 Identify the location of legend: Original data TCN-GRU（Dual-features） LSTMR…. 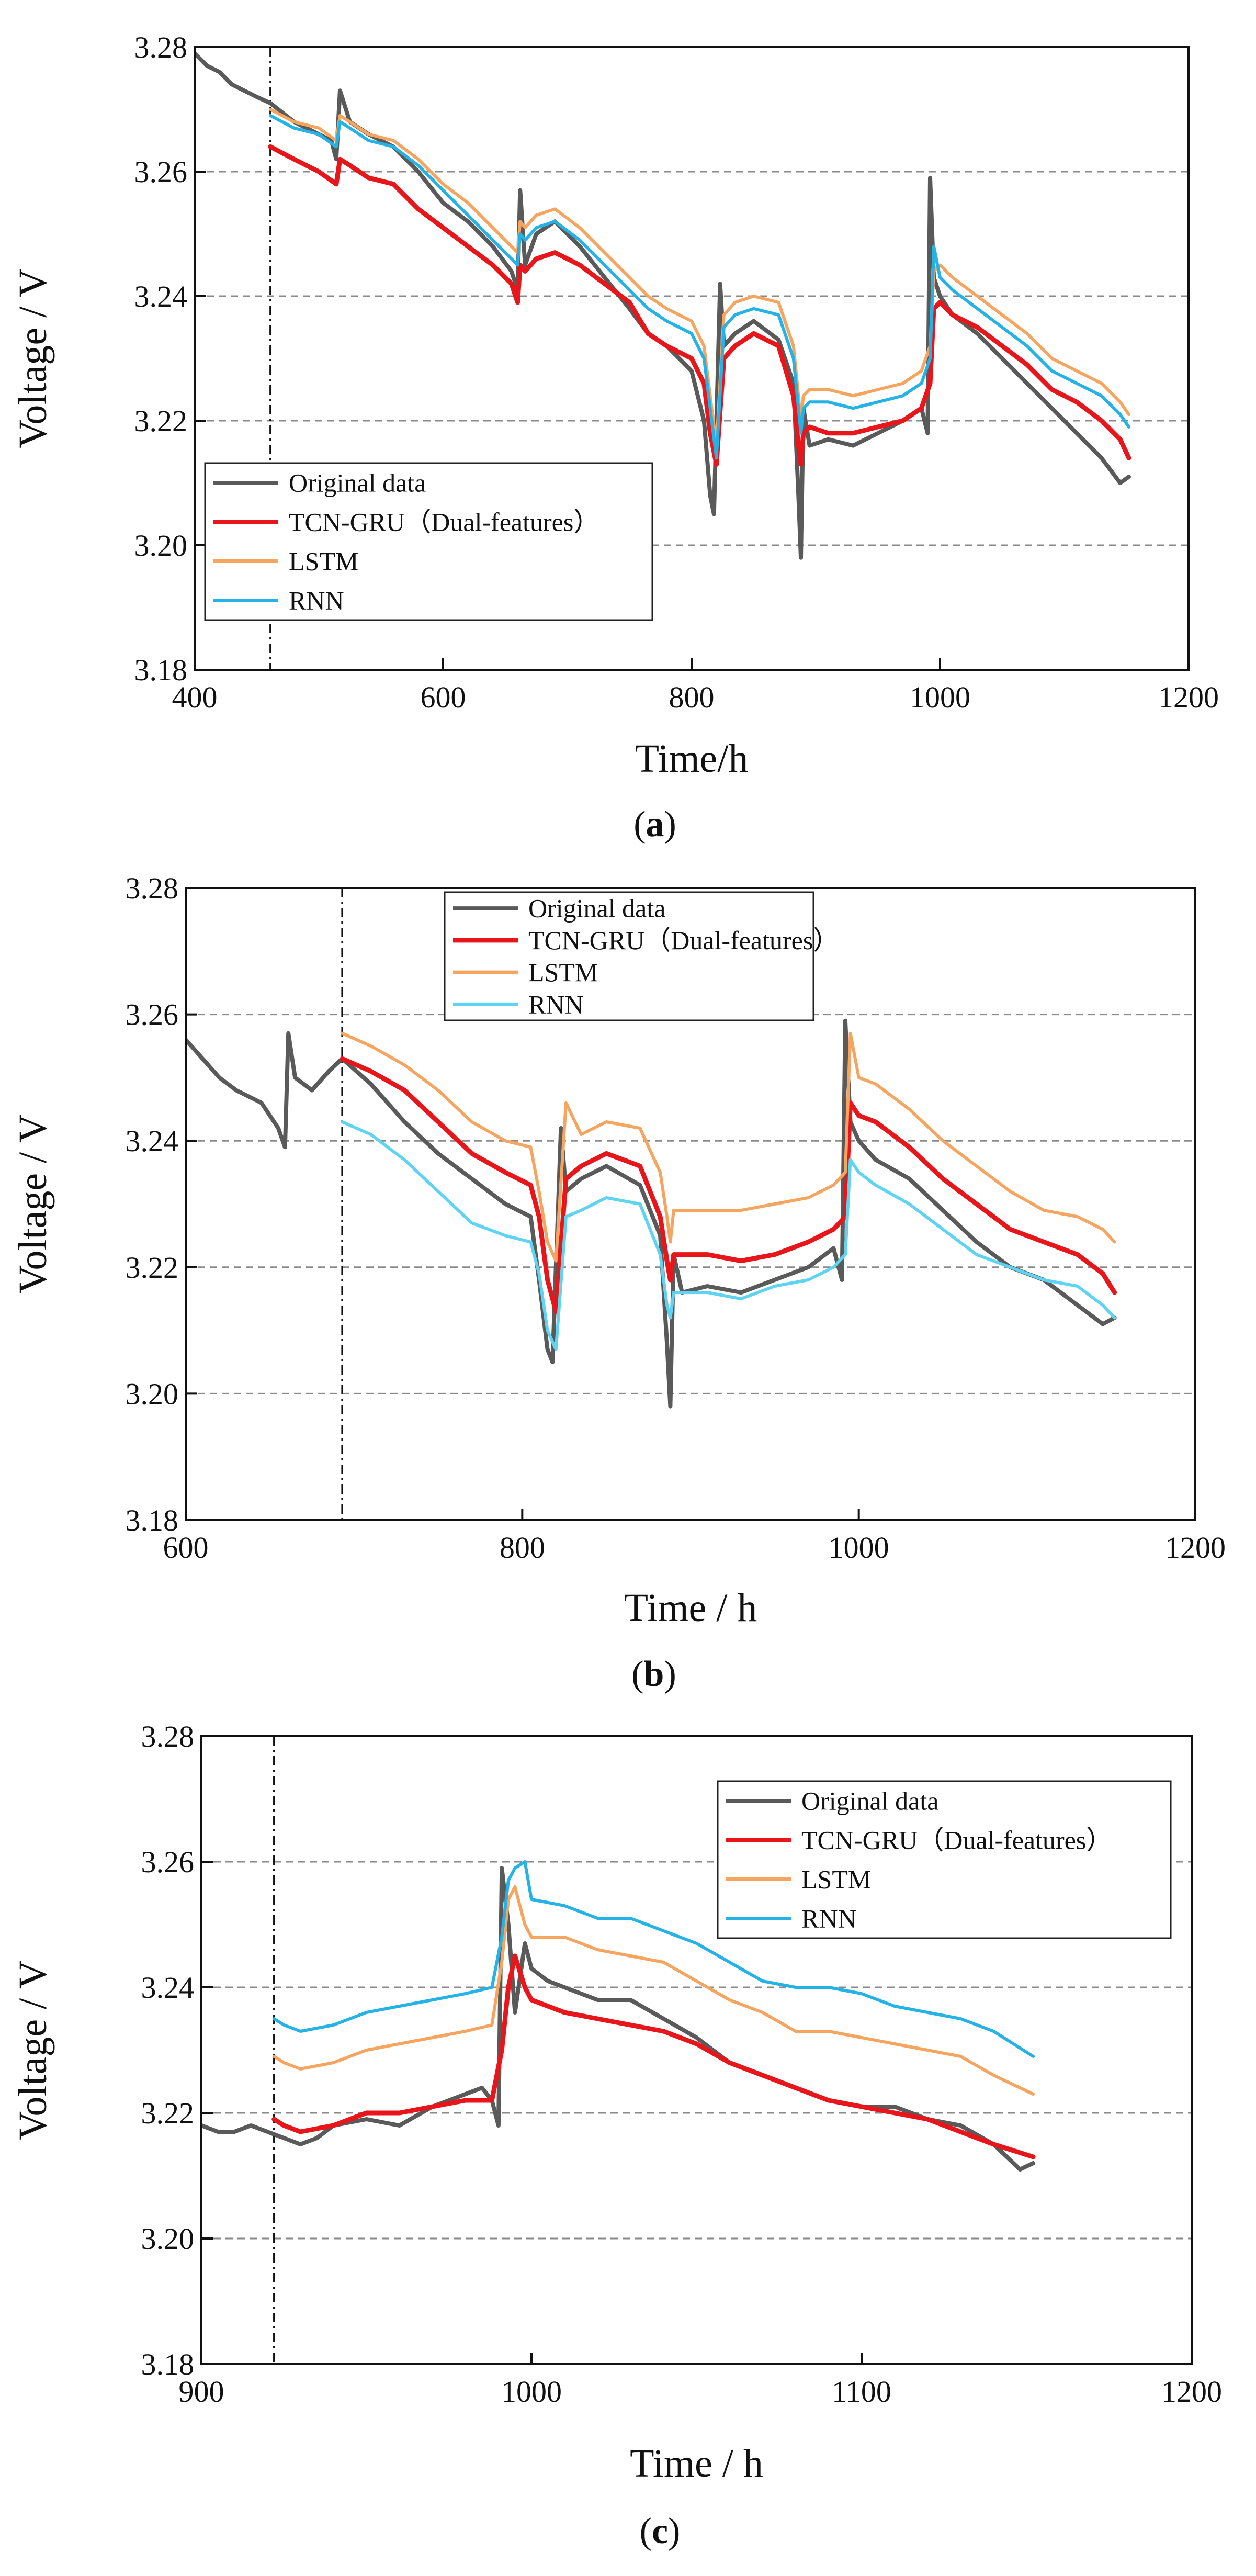
(641, 956).